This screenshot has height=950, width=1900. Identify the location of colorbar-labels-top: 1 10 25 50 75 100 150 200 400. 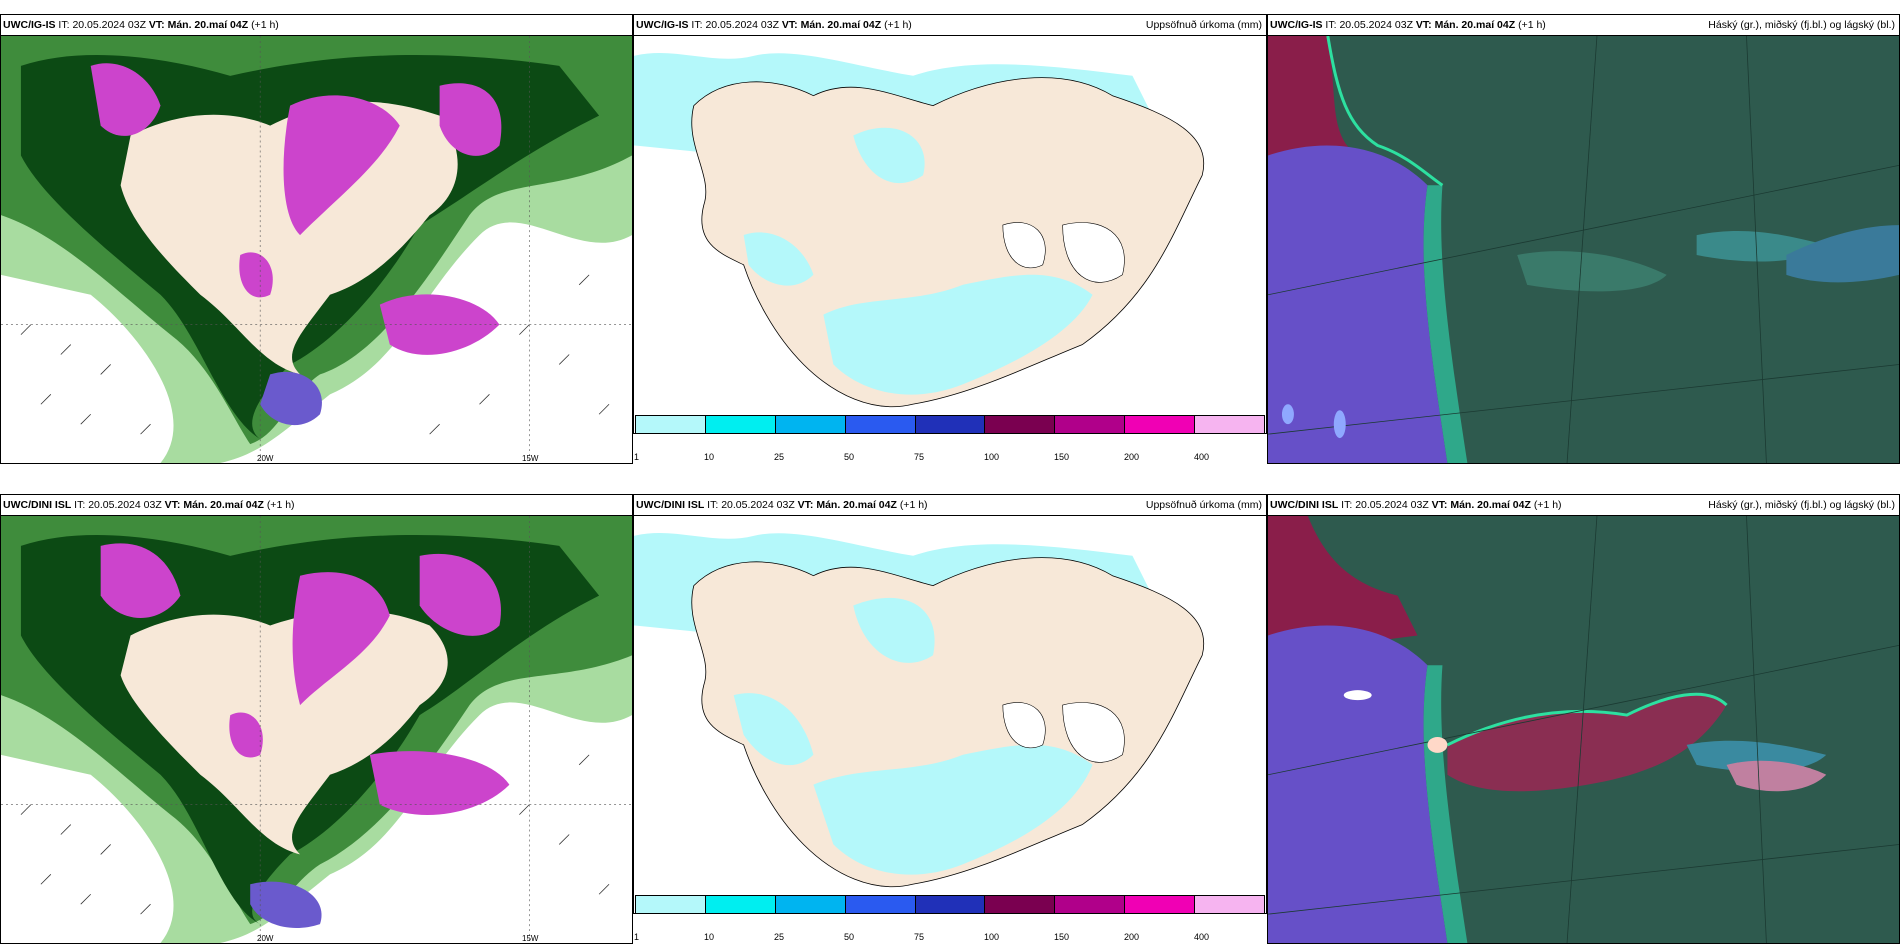
(950, 458).